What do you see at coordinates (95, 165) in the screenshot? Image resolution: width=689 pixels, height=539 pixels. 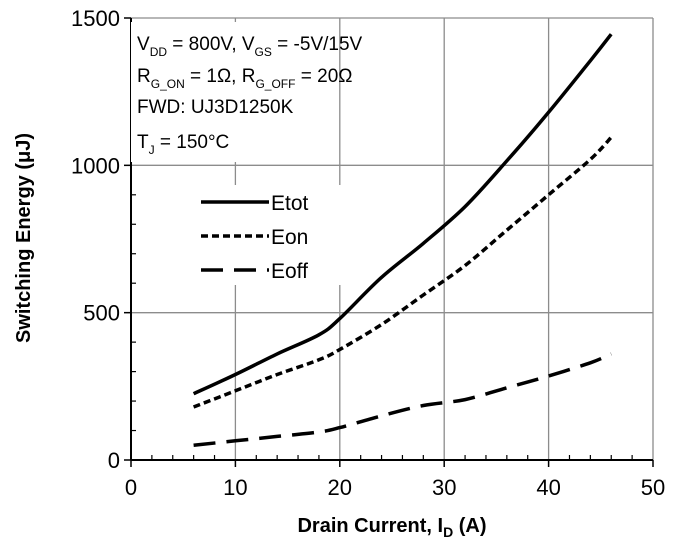 I see `y-tick-label: 1000` at bounding box center [95, 165].